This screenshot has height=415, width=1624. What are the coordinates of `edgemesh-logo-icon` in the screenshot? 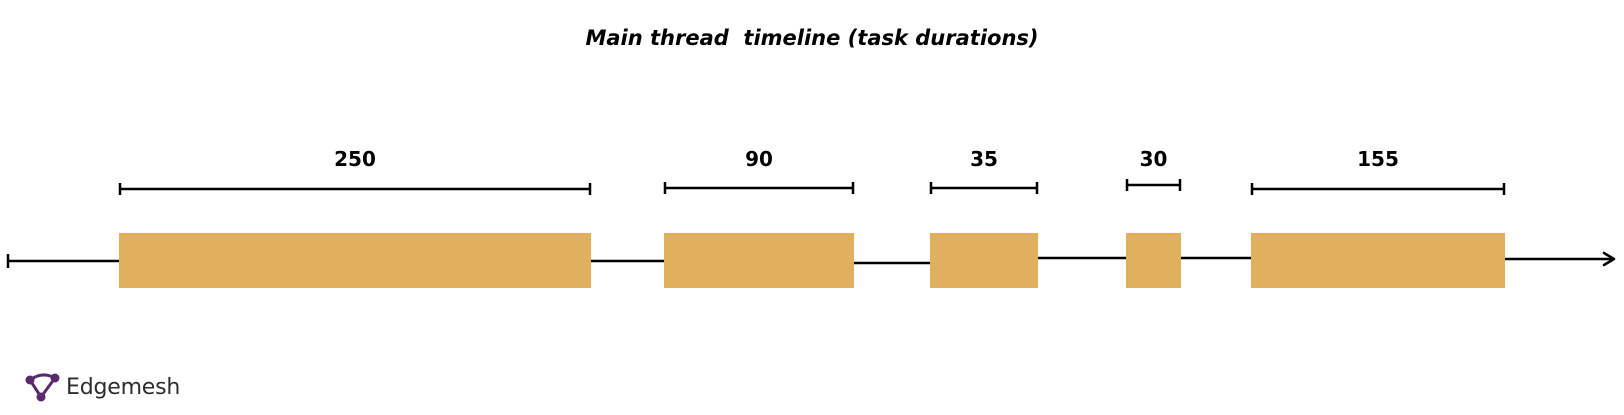 It's located at (42, 387).